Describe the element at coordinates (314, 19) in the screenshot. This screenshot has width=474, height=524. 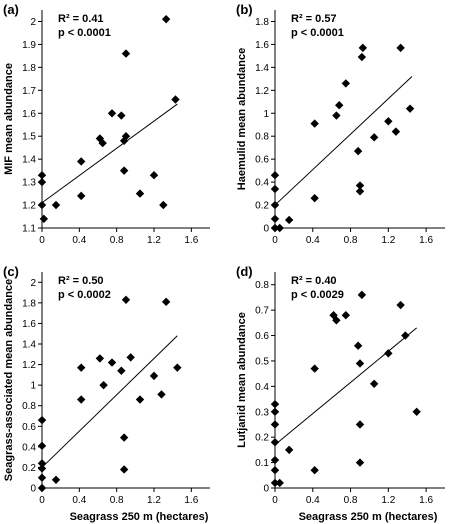
I see `r-squared-label: R² = 0.57` at that location.